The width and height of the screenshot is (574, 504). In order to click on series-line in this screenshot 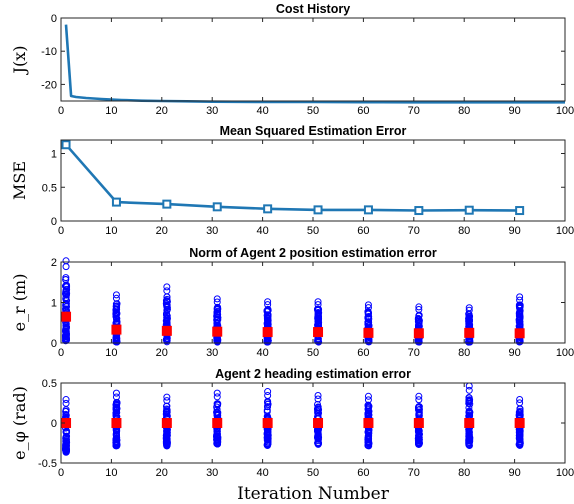, I will do `click(314, 64)`.